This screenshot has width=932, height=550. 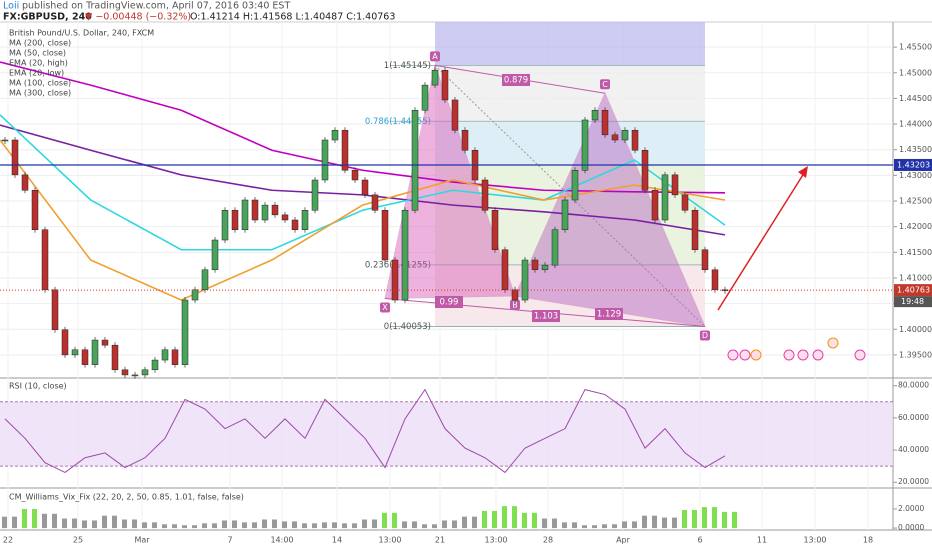 What do you see at coordinates (138, 17) in the screenshot?
I see `change: ▼ −0.00448 (−0.32%)` at bounding box center [138, 17].